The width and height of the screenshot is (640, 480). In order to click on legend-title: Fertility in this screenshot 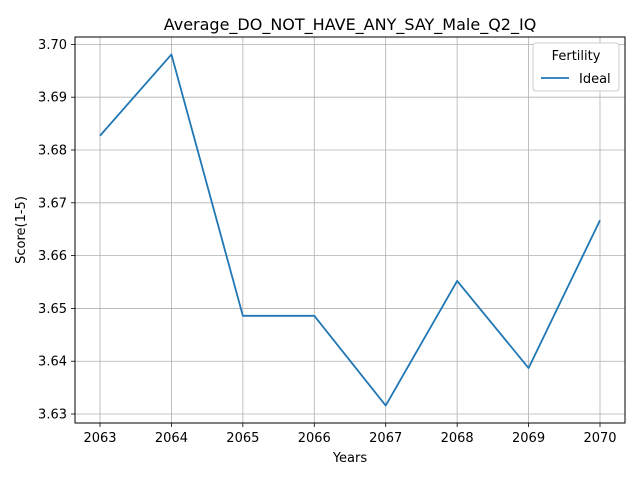, I will do `click(576, 56)`.